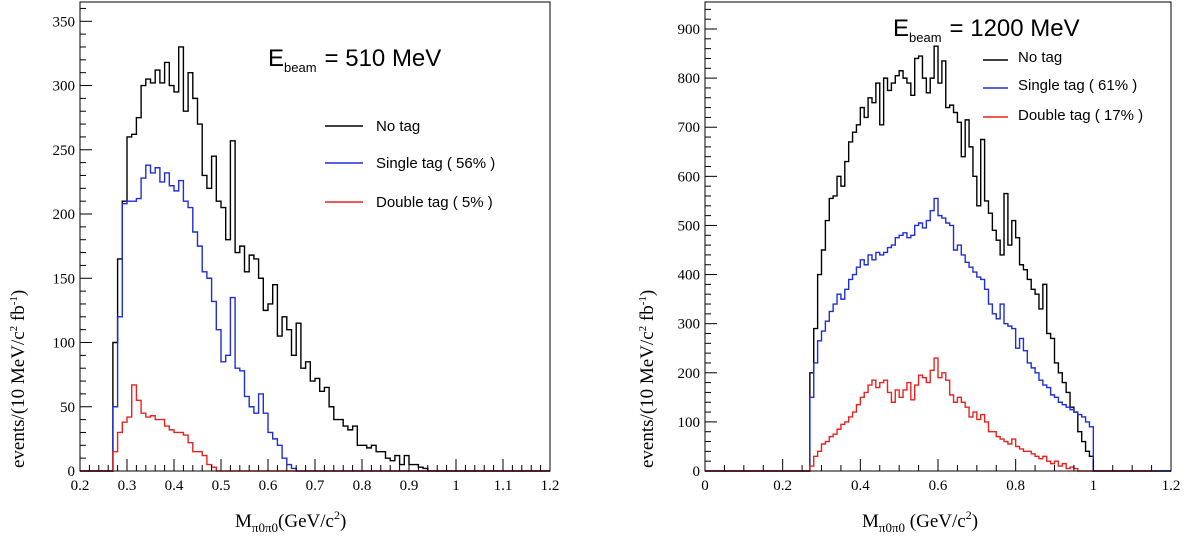 This screenshot has height=536, width=1187. Describe the element at coordinates (503, 486) in the screenshot. I see `x-tick-label: 1.1` at that location.